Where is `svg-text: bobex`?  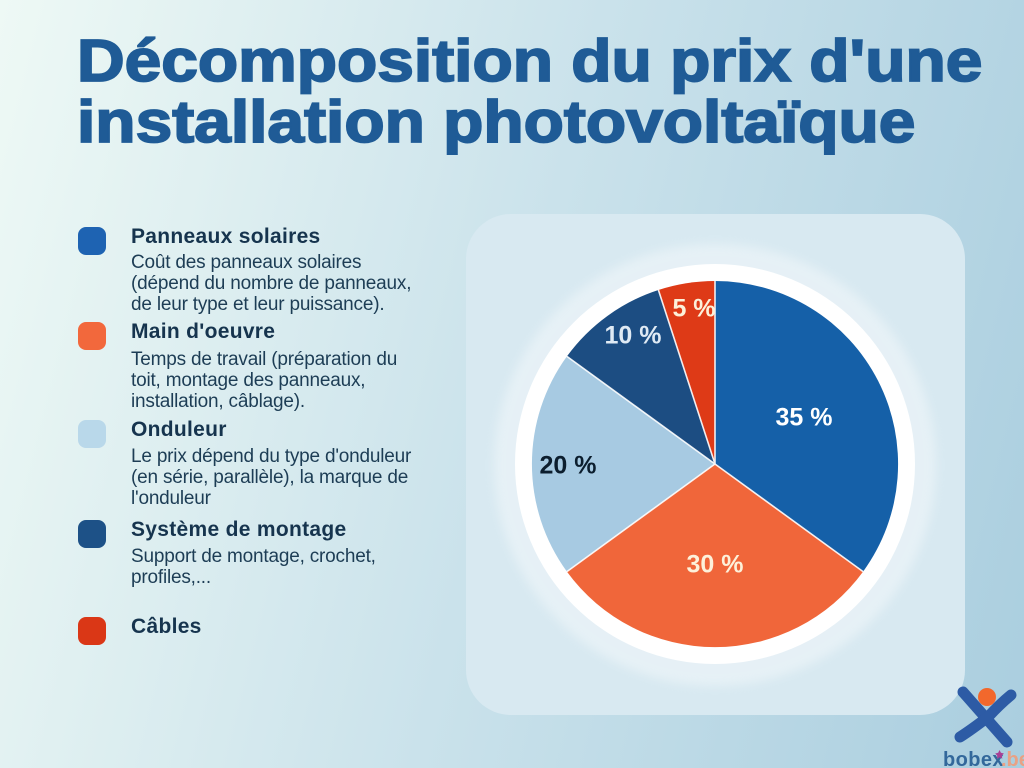
svg-text: bobex is located at coordinates (973, 758).